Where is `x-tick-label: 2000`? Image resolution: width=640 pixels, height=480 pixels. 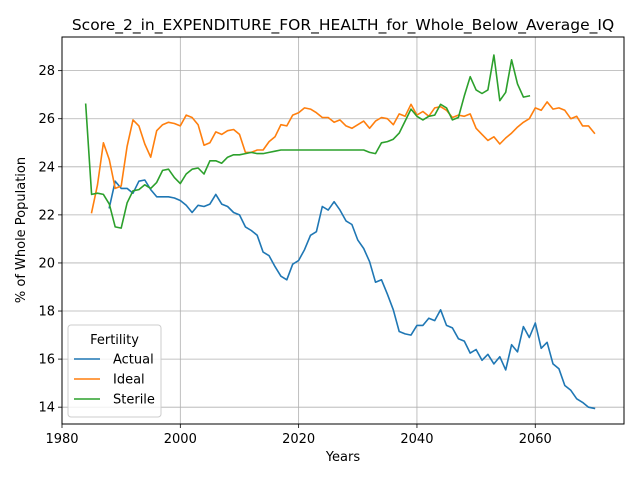 x-tick-label: 2000 is located at coordinates (180, 439).